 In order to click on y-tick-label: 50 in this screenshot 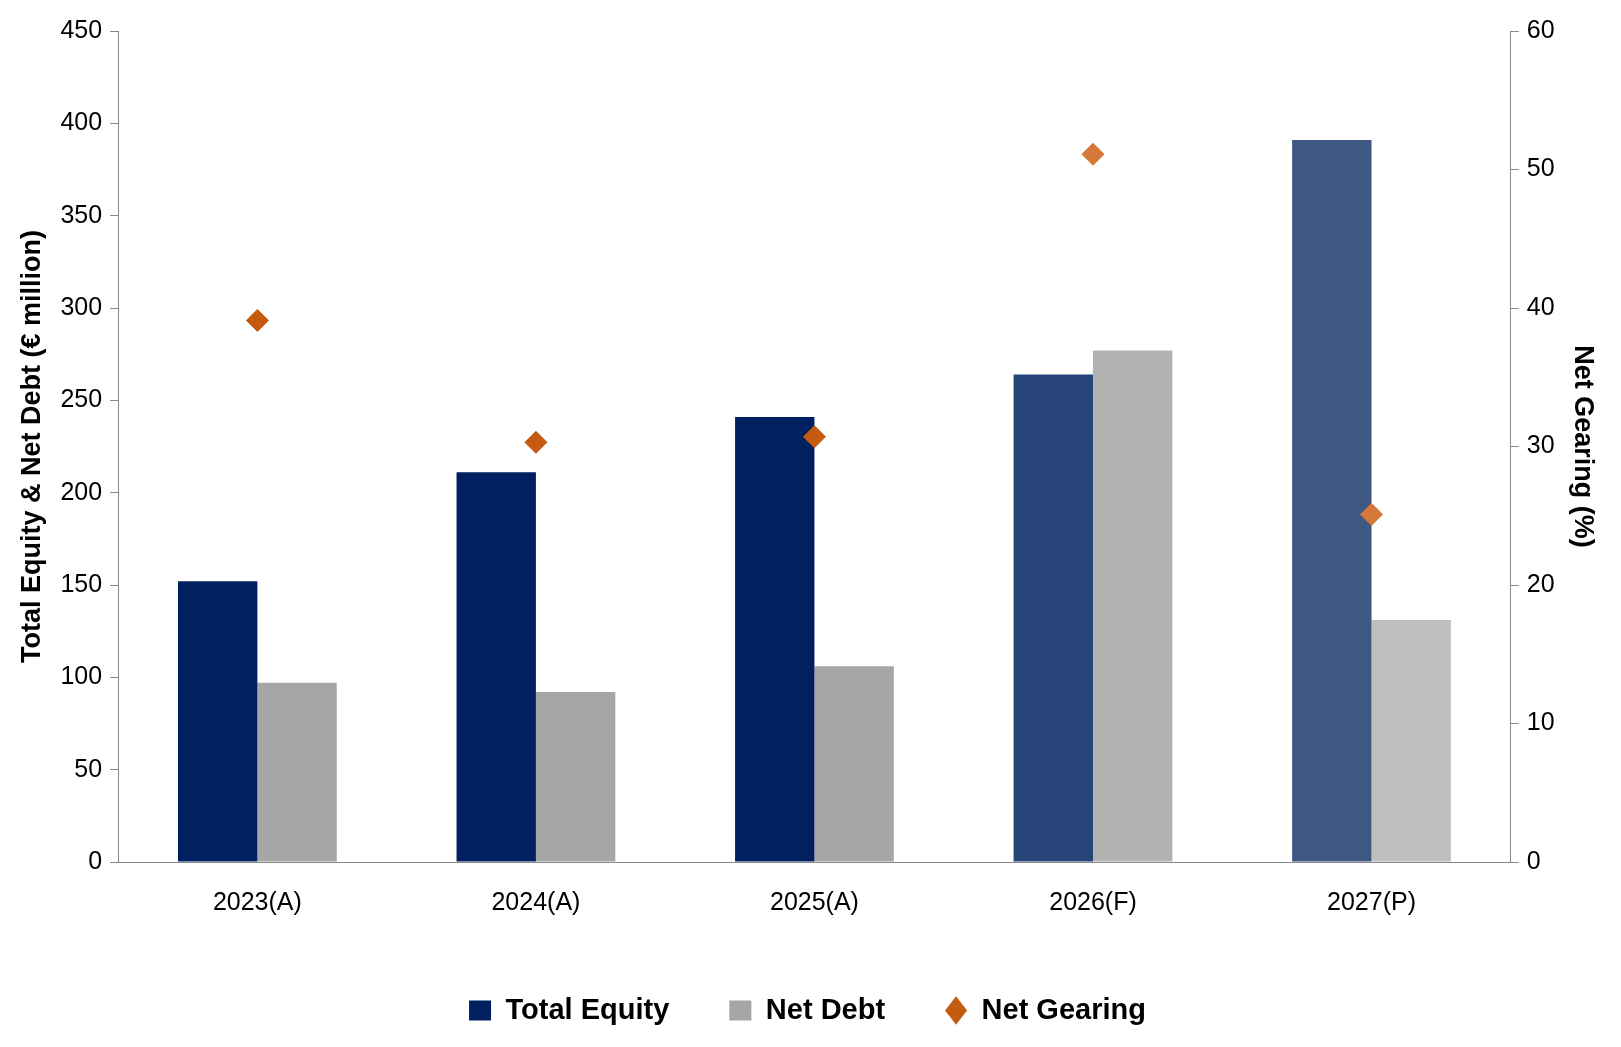, I will do `click(88, 767)`.